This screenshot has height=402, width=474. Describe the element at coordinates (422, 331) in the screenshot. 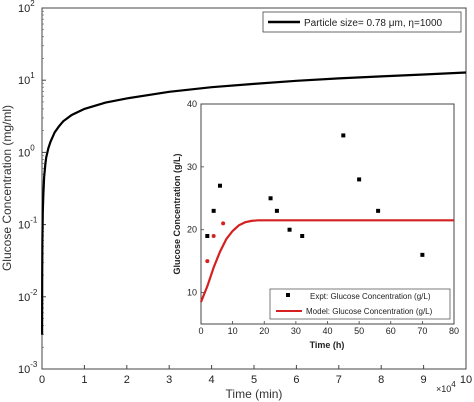

I see `inset-x-tick-label: 70` at that location.